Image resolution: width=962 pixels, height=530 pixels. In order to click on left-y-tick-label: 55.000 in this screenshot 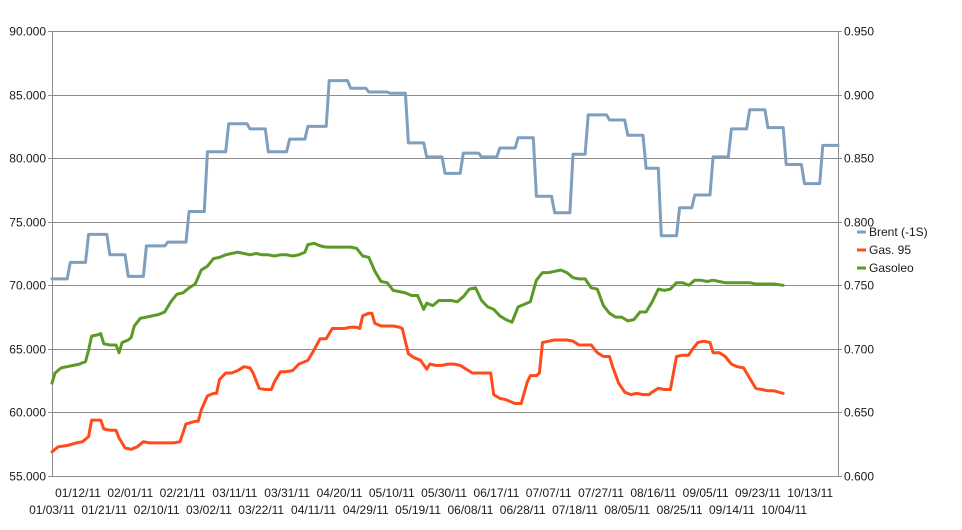, I will do `click(27, 477)`.